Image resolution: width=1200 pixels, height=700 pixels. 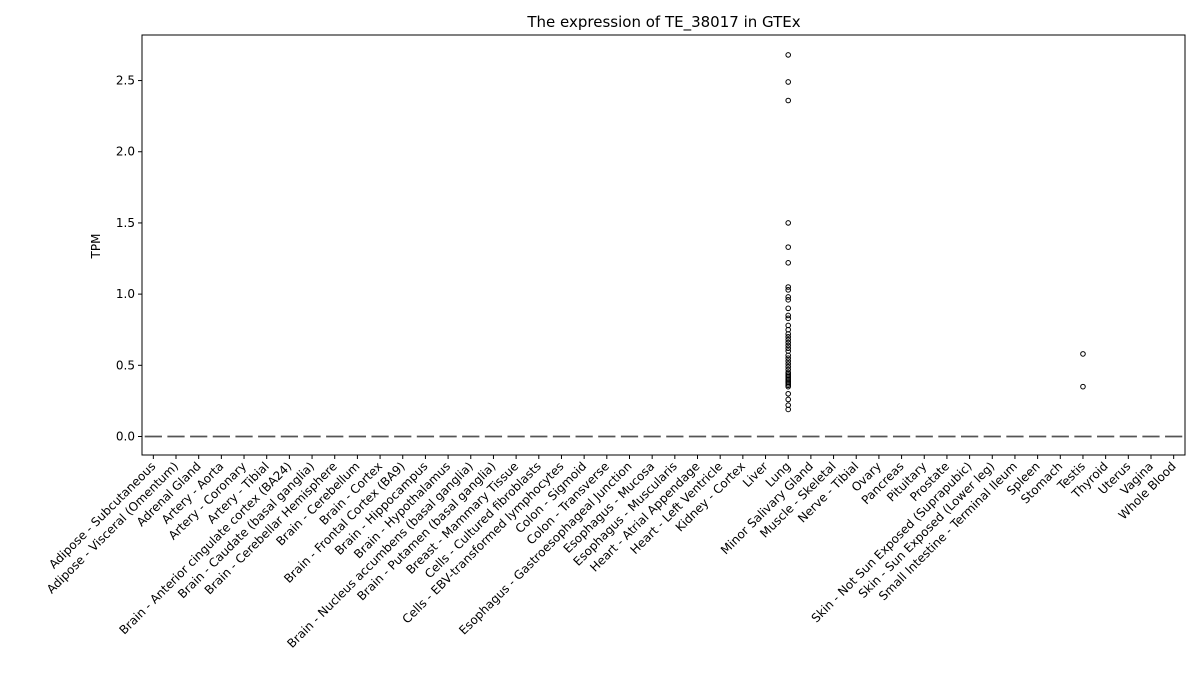 What do you see at coordinates (663, 22) in the screenshot?
I see `chart-title: The expression of TE_38017 in GTEx` at bounding box center [663, 22].